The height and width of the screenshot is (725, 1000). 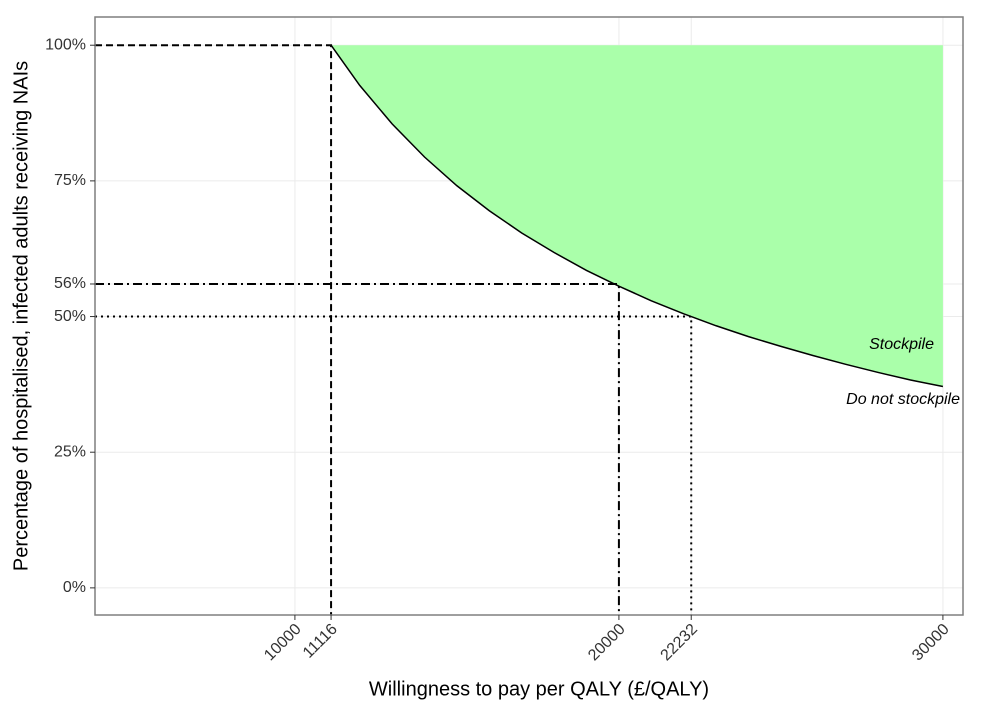 What do you see at coordinates (901, 344) in the screenshot?
I see `annotation: Stockpile` at bounding box center [901, 344].